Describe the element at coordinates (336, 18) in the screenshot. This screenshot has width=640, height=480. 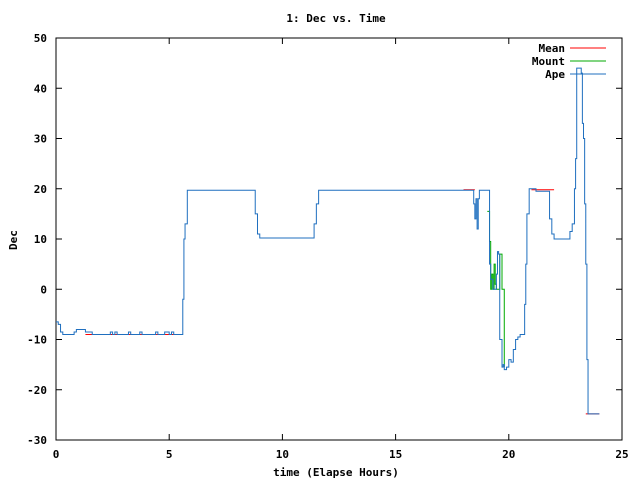
I see `chart-title: 1: Dec vs. Time` at that location.